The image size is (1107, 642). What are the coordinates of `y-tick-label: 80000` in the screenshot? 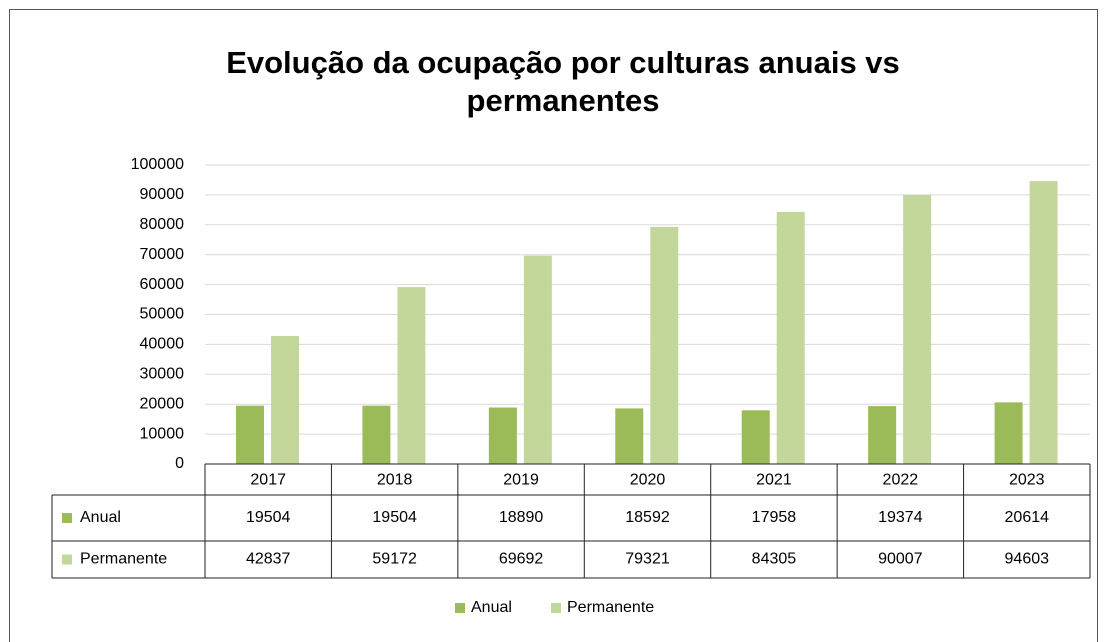 It's located at (162, 224).